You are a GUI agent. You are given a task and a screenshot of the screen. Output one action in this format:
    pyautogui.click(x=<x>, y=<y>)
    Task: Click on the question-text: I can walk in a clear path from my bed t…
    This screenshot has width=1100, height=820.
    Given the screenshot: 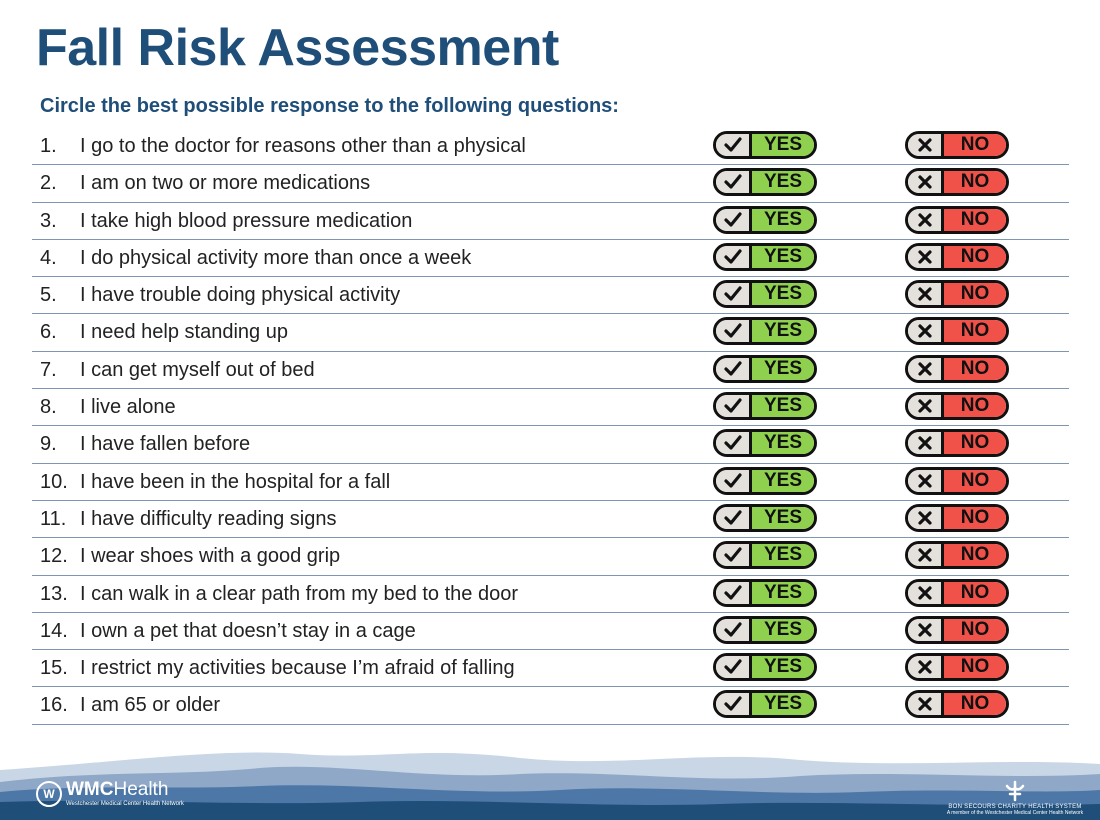 What is the action you would take?
    pyautogui.click(x=299, y=593)
    